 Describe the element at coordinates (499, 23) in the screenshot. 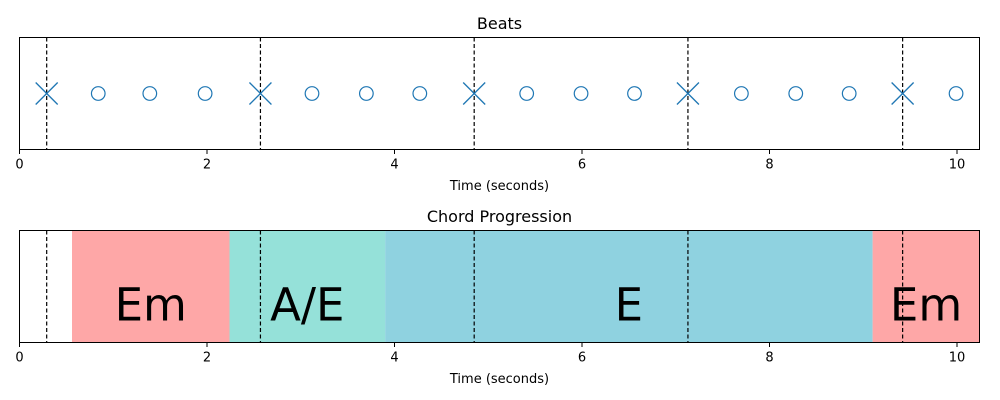

I see `beats-title: Beats` at that location.